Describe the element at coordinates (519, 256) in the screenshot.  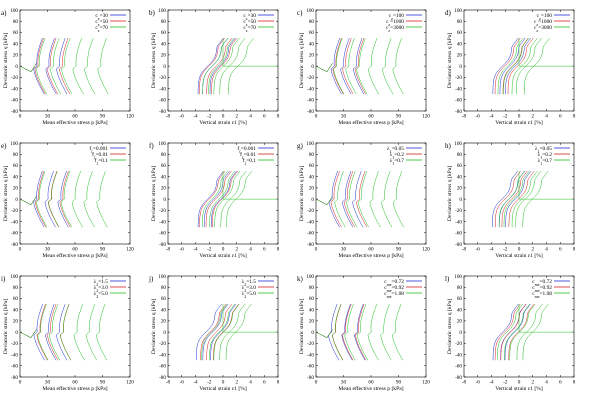
I see `x-axis-label: Vertical strain ε1 [%]` at that location.